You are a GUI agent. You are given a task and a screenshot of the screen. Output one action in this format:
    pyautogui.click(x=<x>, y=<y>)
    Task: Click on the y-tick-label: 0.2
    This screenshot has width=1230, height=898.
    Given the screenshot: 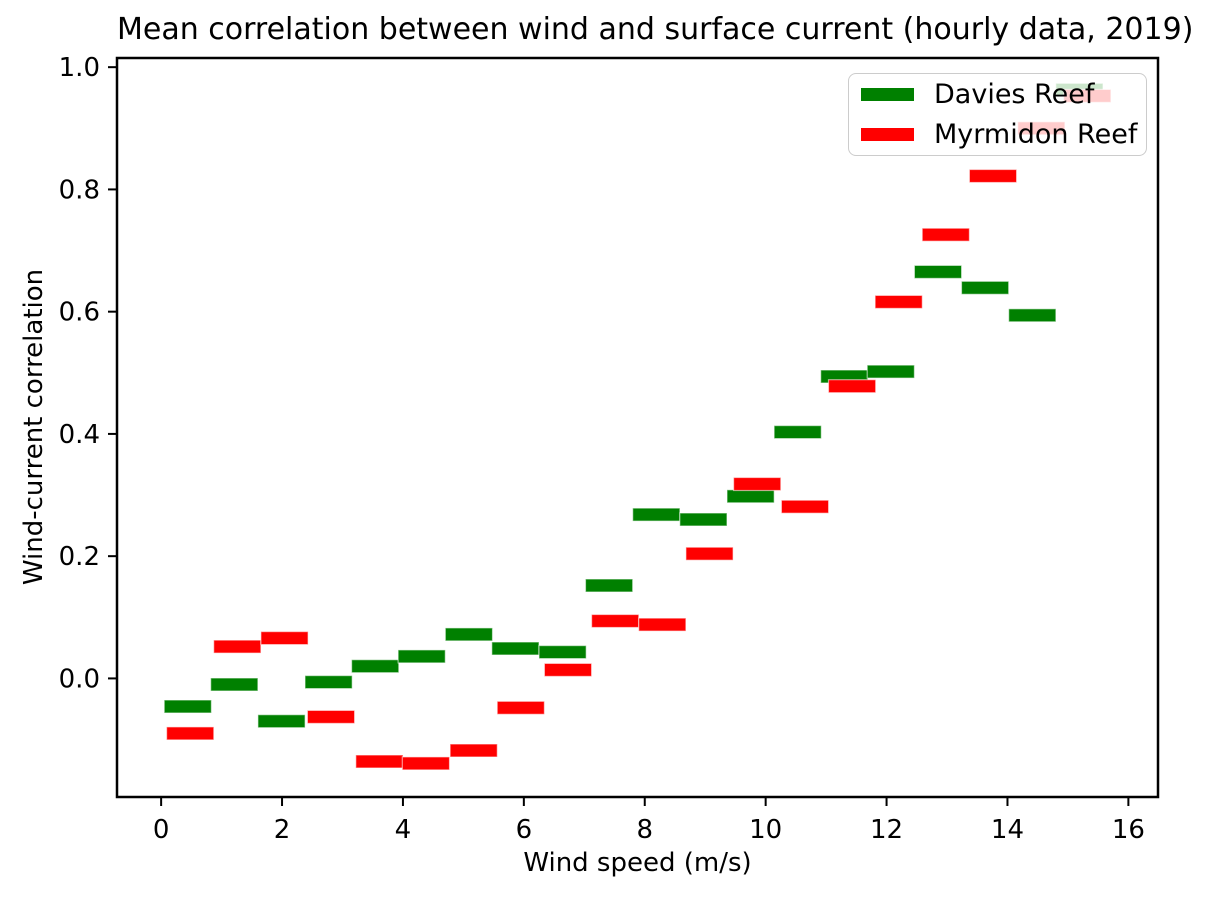 What is the action you would take?
    pyautogui.click(x=79, y=557)
    